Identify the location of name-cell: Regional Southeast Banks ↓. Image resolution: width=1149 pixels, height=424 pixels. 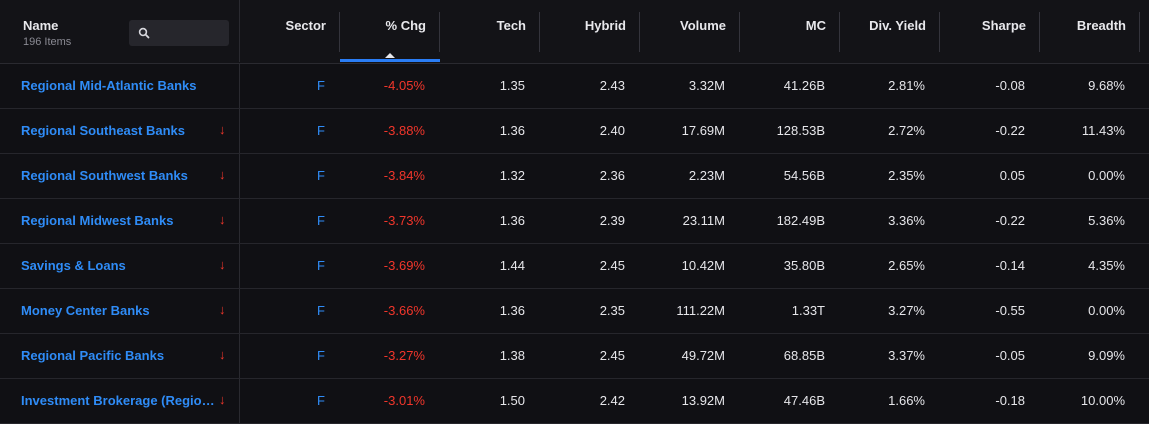
(120, 131).